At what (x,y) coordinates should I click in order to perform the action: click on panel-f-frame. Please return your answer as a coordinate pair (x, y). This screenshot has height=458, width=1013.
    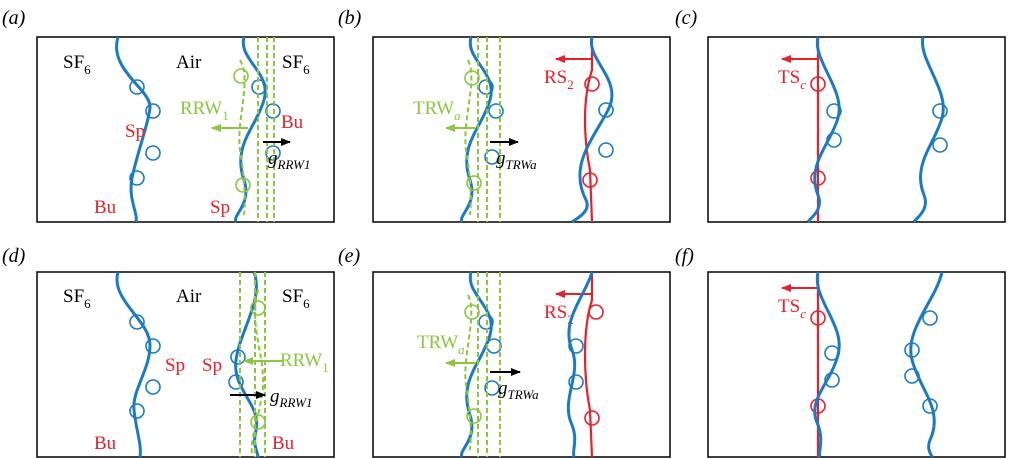
    Looking at the image, I should click on (856, 364).